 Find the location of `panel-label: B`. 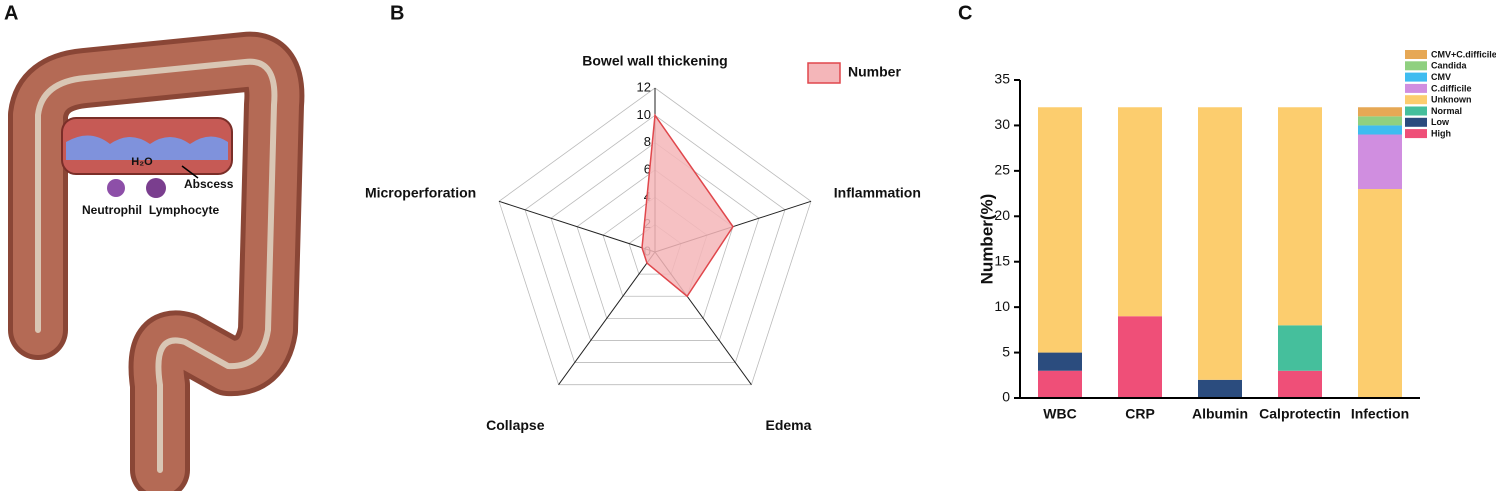

panel-label: B is located at coordinates (397, 13).